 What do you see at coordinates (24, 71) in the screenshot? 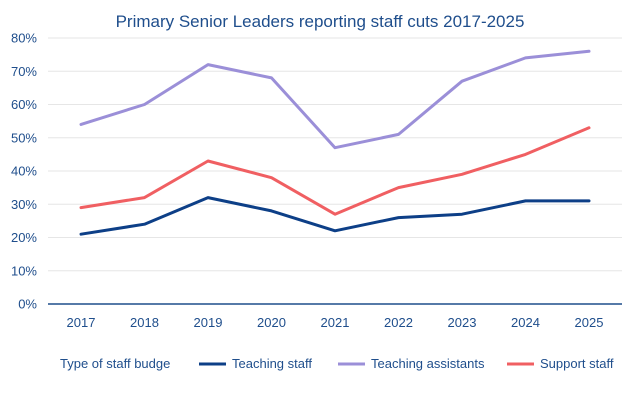
I see `y-tick-label: 70%` at bounding box center [24, 71].